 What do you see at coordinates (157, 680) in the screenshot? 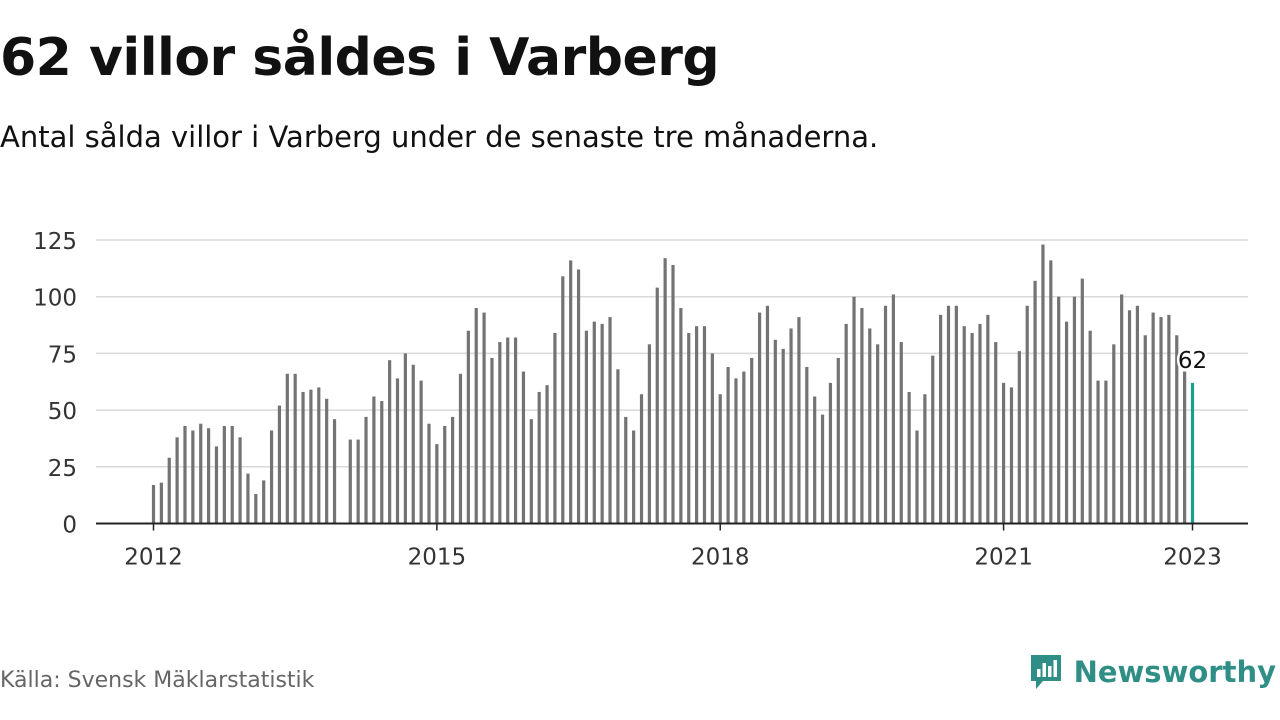
I see `source-note: Källa: Svensk Mäklarstatistik` at bounding box center [157, 680].